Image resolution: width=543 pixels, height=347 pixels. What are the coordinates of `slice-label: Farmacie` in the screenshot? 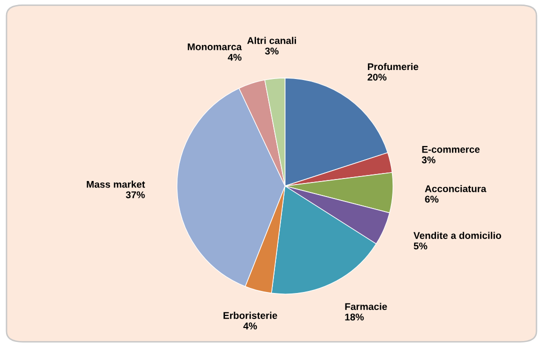 It's located at (366, 306).